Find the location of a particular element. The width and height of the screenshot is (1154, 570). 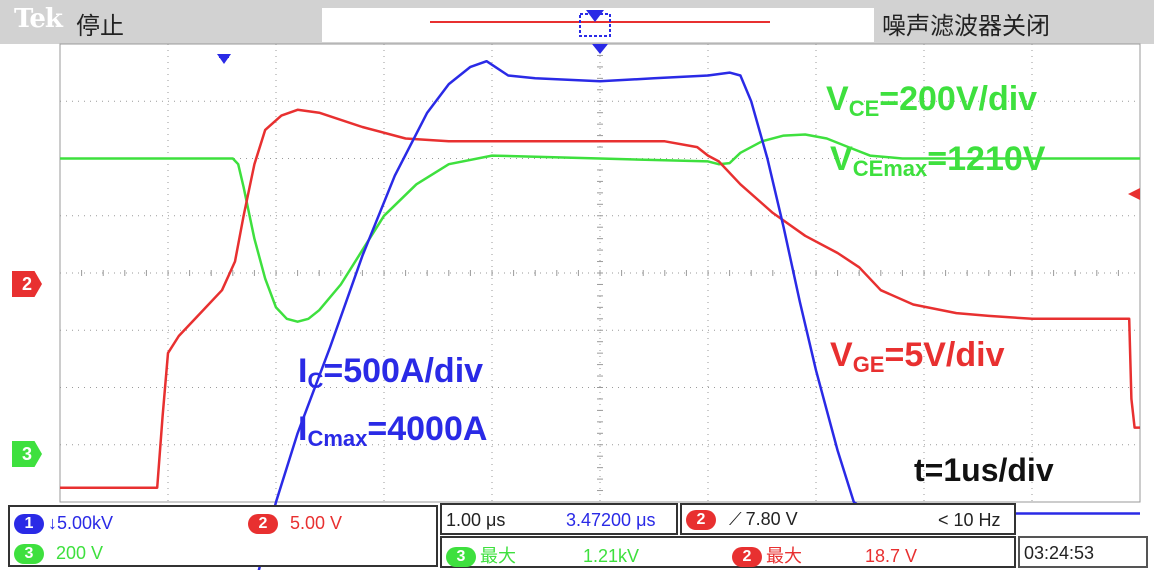

timebase-panel: 1.00 μs 3.47200 μs is located at coordinates (559, 519).